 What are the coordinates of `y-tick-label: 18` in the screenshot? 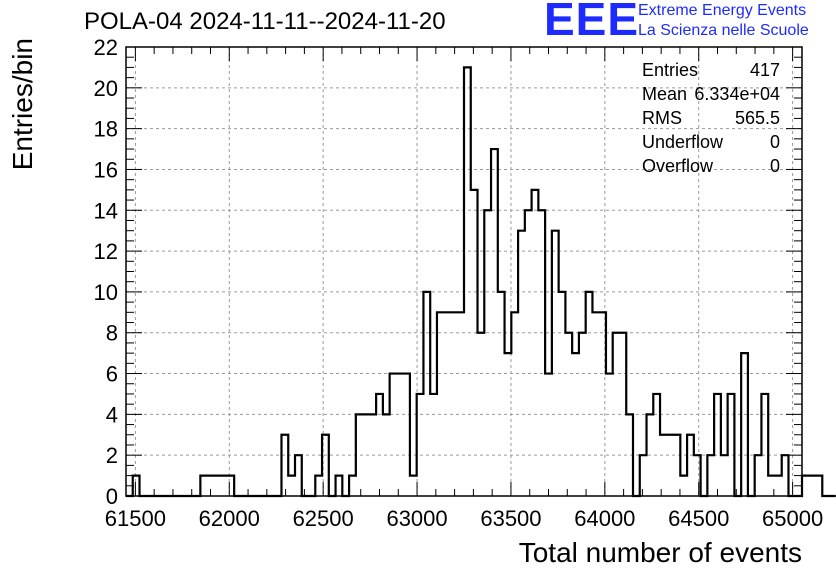 It's located at (106, 129).